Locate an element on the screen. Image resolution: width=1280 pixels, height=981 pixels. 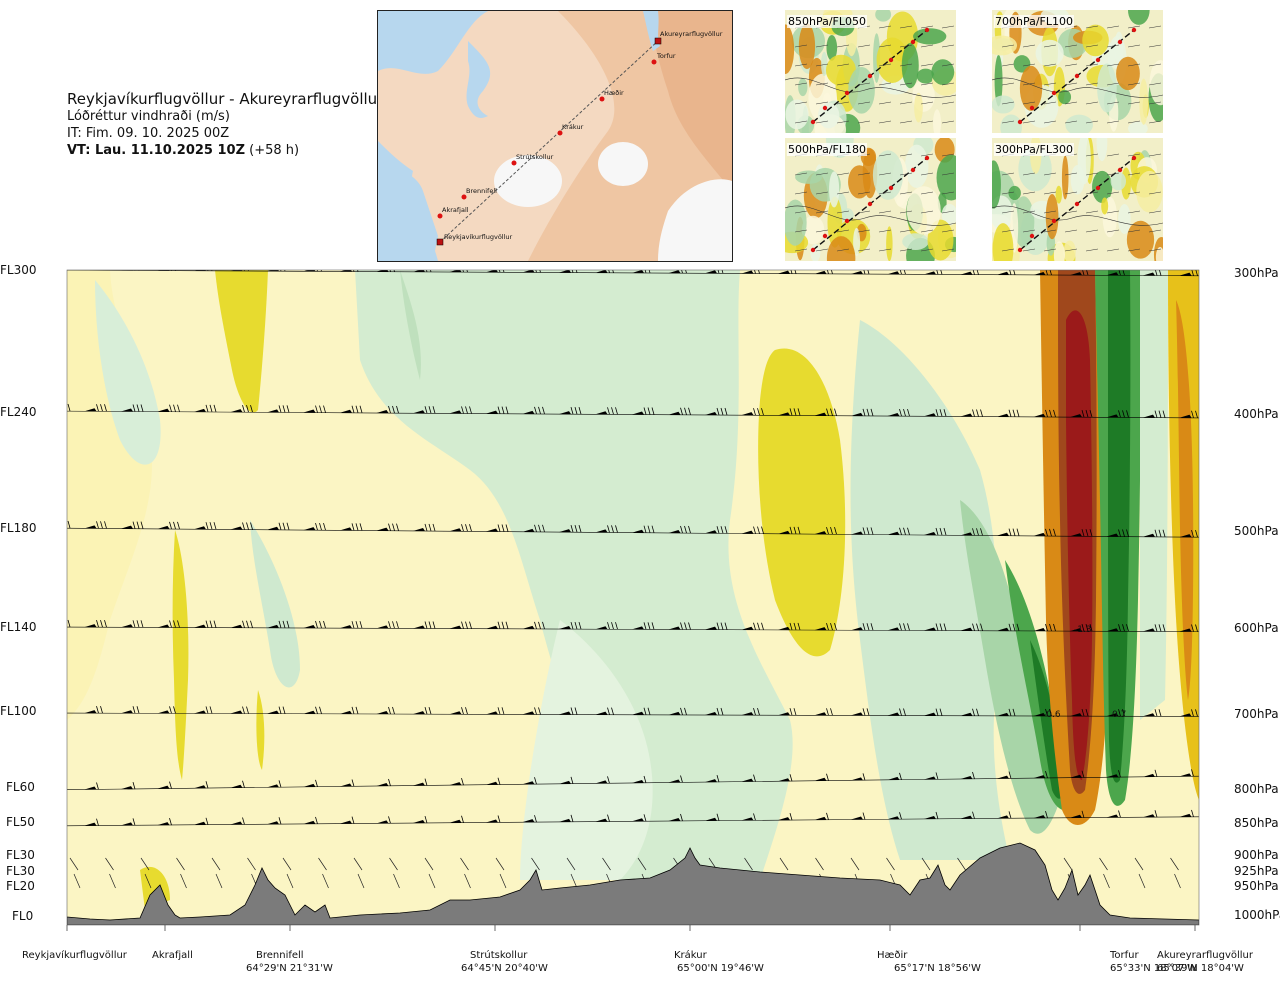
waypoint-marker-akureyri is located at coordinates (658, 41).